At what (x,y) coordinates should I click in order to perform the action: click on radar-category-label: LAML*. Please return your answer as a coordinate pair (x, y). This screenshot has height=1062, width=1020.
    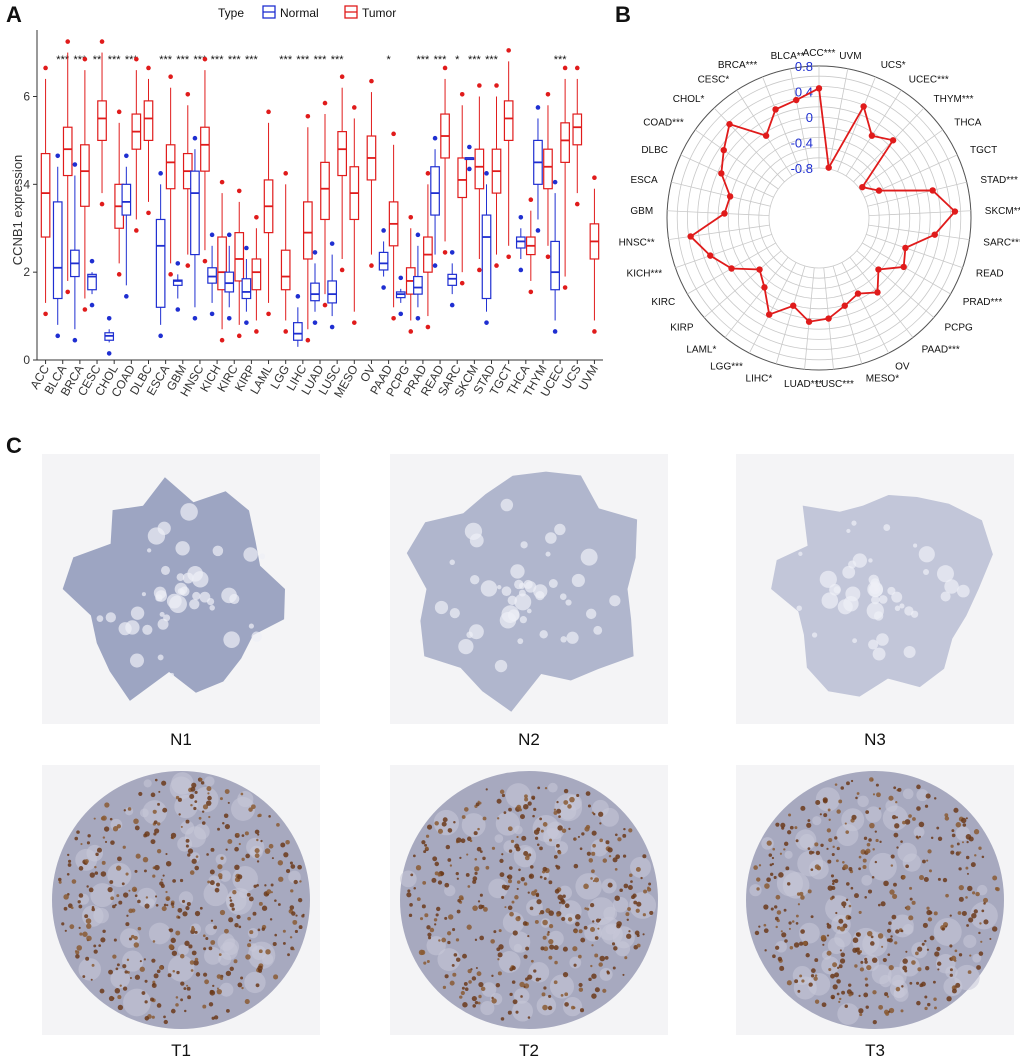
    Looking at the image, I should click on (701, 349).